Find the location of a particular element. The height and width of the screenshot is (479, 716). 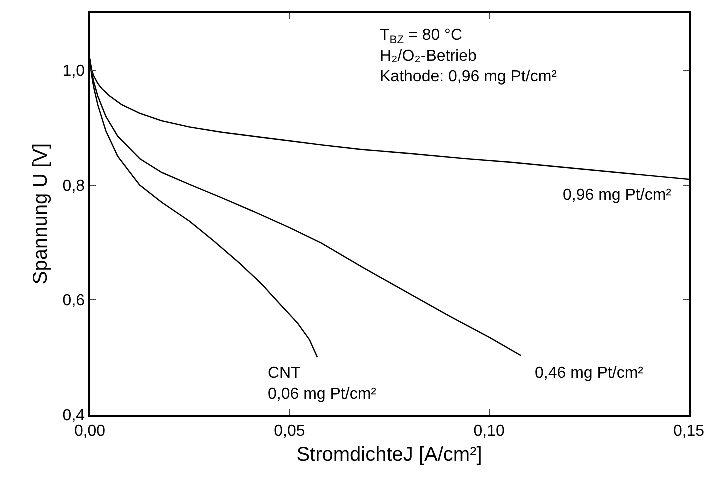

y-tick-label: 0,4 is located at coordinates (74, 416).